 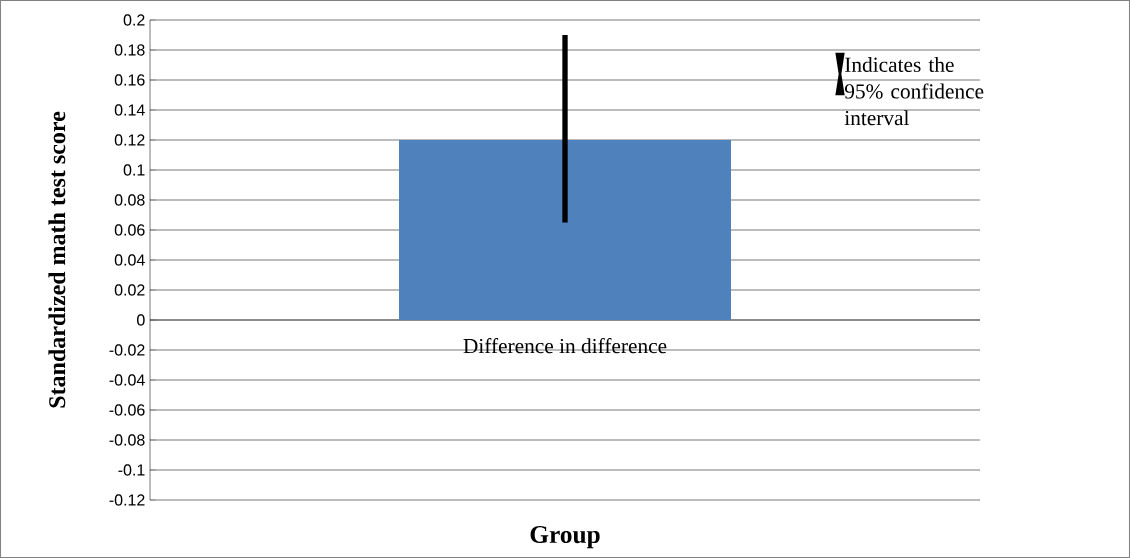 What do you see at coordinates (129, 110) in the screenshot?
I see `y-tick-label: 0.14` at bounding box center [129, 110].